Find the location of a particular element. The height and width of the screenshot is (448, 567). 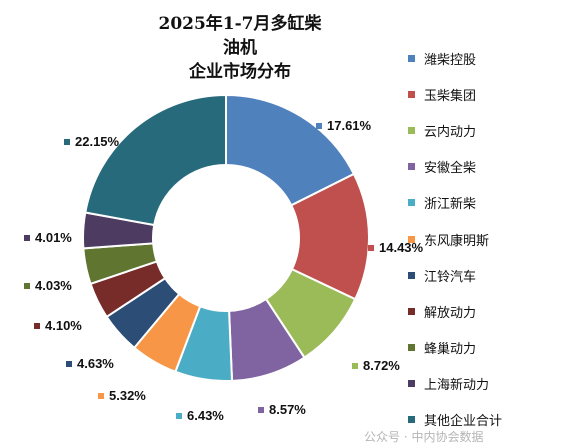

legend-item-5: 浙江新柴 is located at coordinates (483, 203).